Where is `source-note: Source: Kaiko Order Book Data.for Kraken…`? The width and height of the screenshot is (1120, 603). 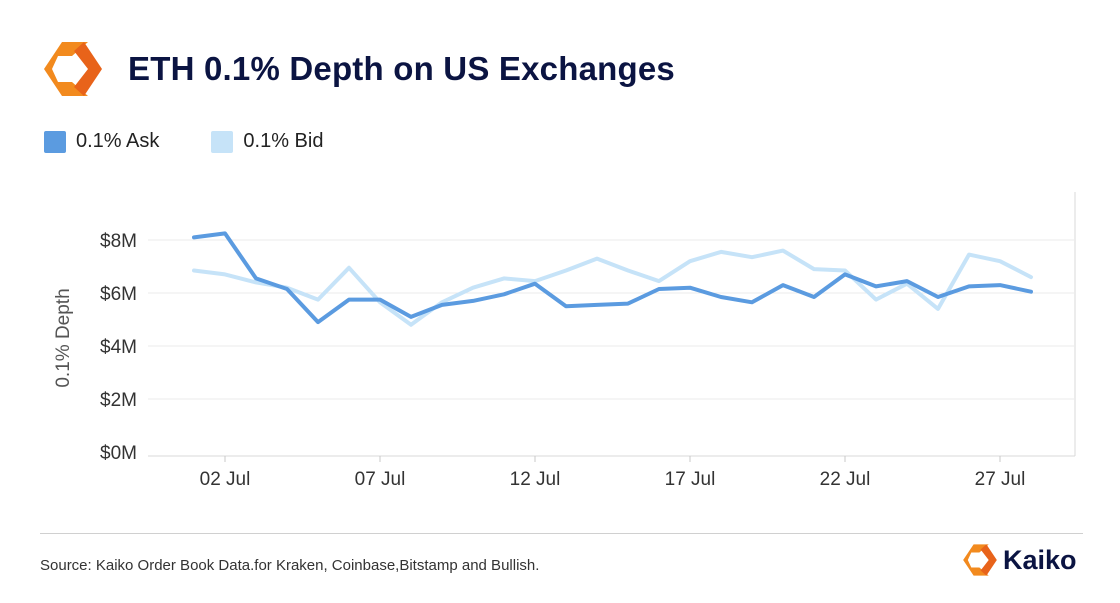
source-note: Source: Kaiko Order Book Data.for Kraken… is located at coordinates (290, 565).